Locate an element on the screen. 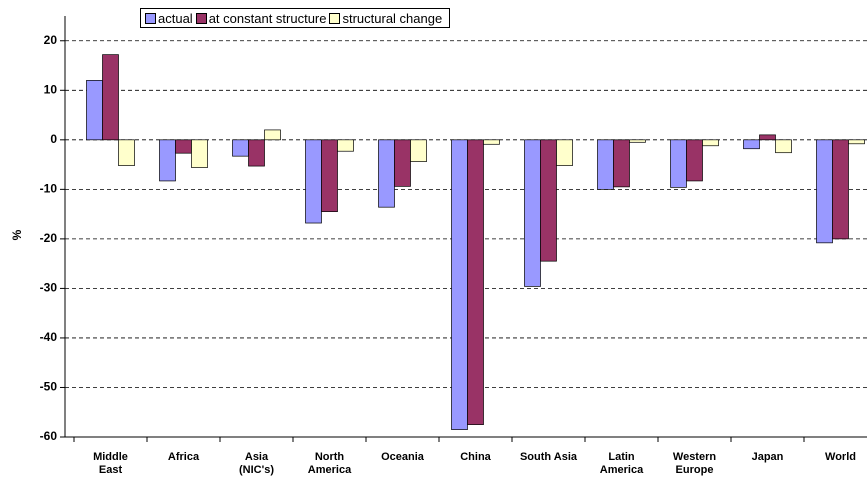 The image size is (867, 482). y-tick-label: -10 is located at coordinates (49, 189).